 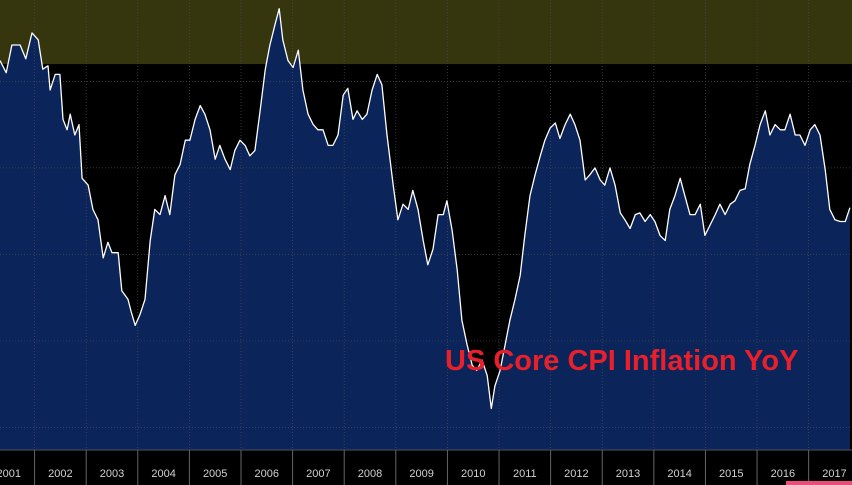 I want to click on highlight-band, so click(x=426, y=32).